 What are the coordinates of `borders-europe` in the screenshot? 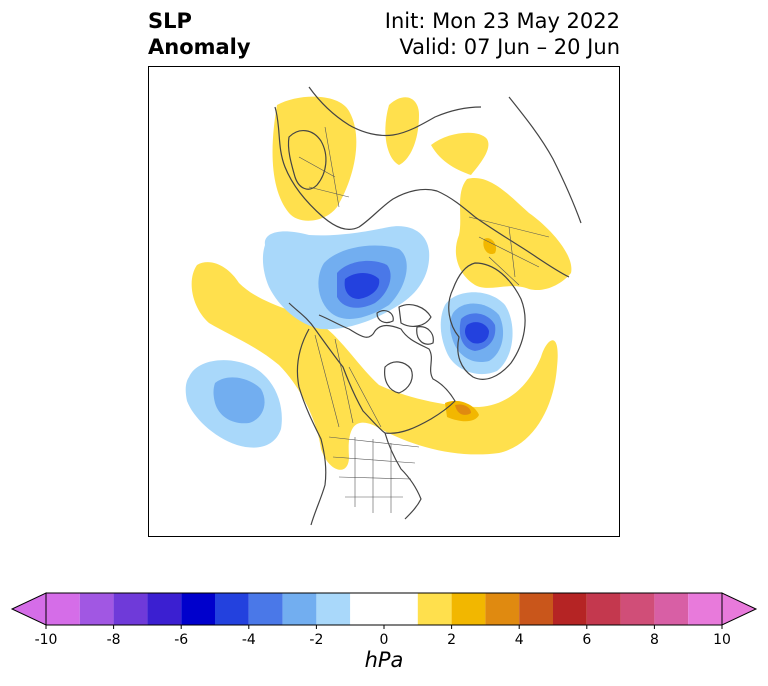 It's located at (424, 206).